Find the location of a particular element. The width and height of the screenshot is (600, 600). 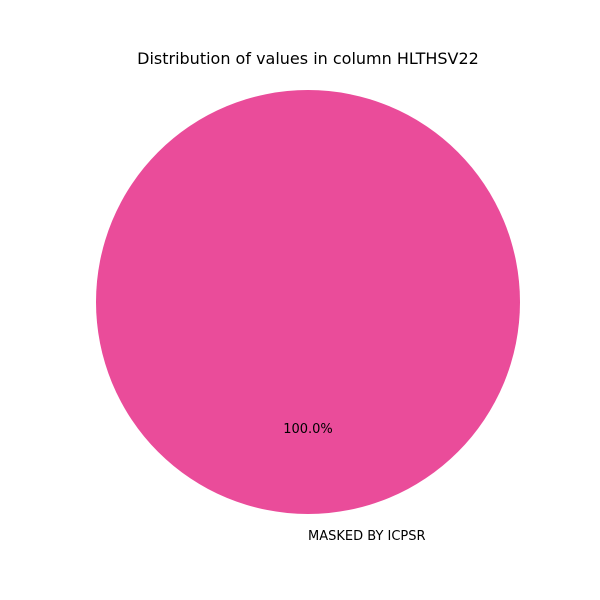

pie-labels-group: MASKED BY ICPSR 100.0% is located at coordinates (354, 483).